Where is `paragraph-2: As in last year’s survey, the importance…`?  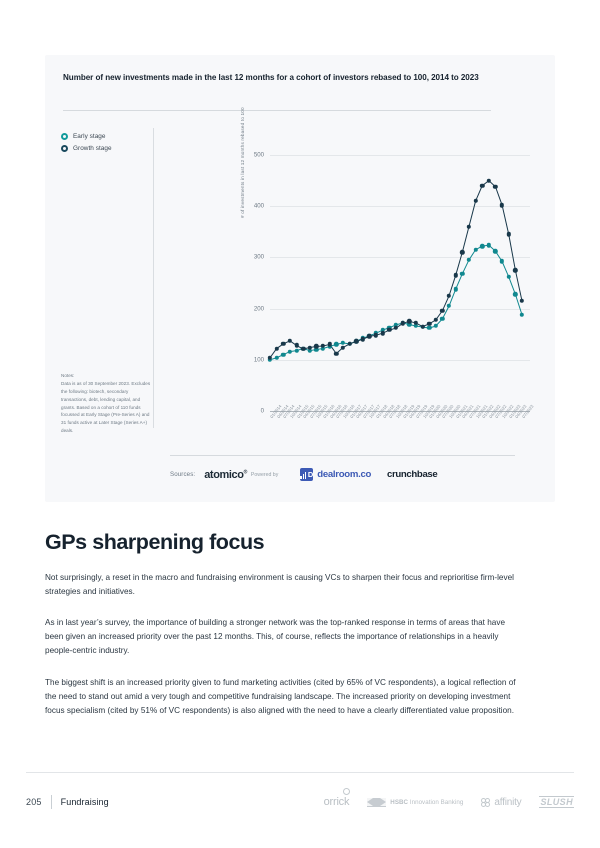 paragraph-2: As in last year’s survey, the importance… is located at coordinates (275, 637).